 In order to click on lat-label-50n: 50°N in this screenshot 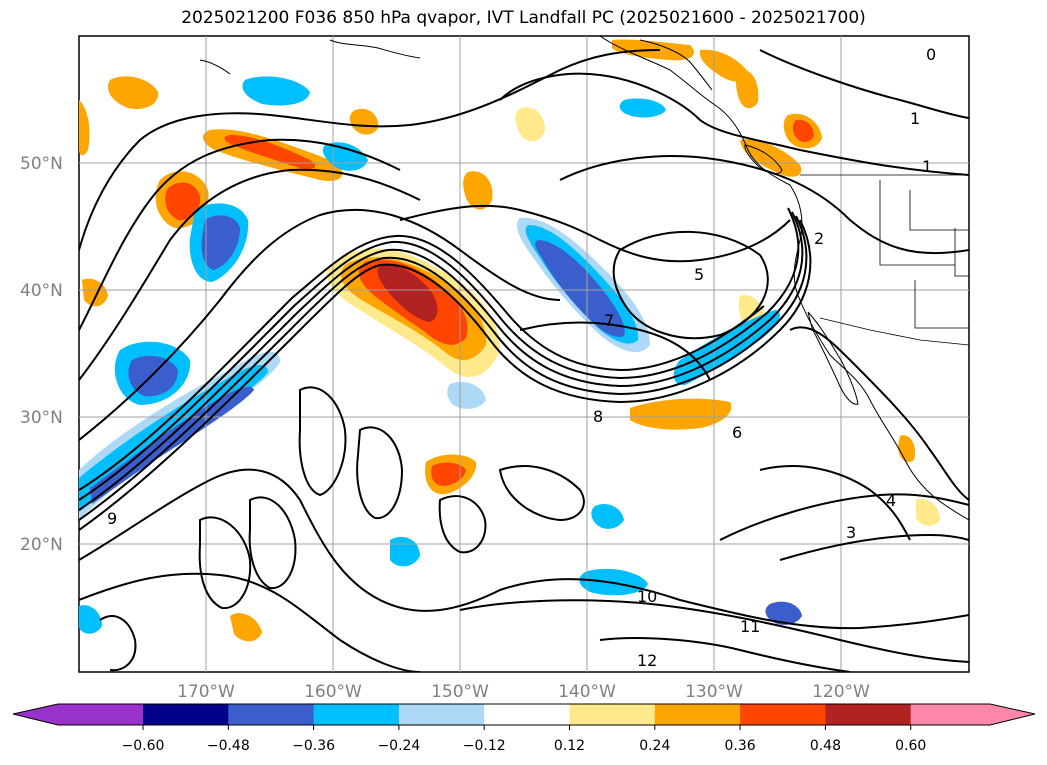, I will do `click(41, 164)`.